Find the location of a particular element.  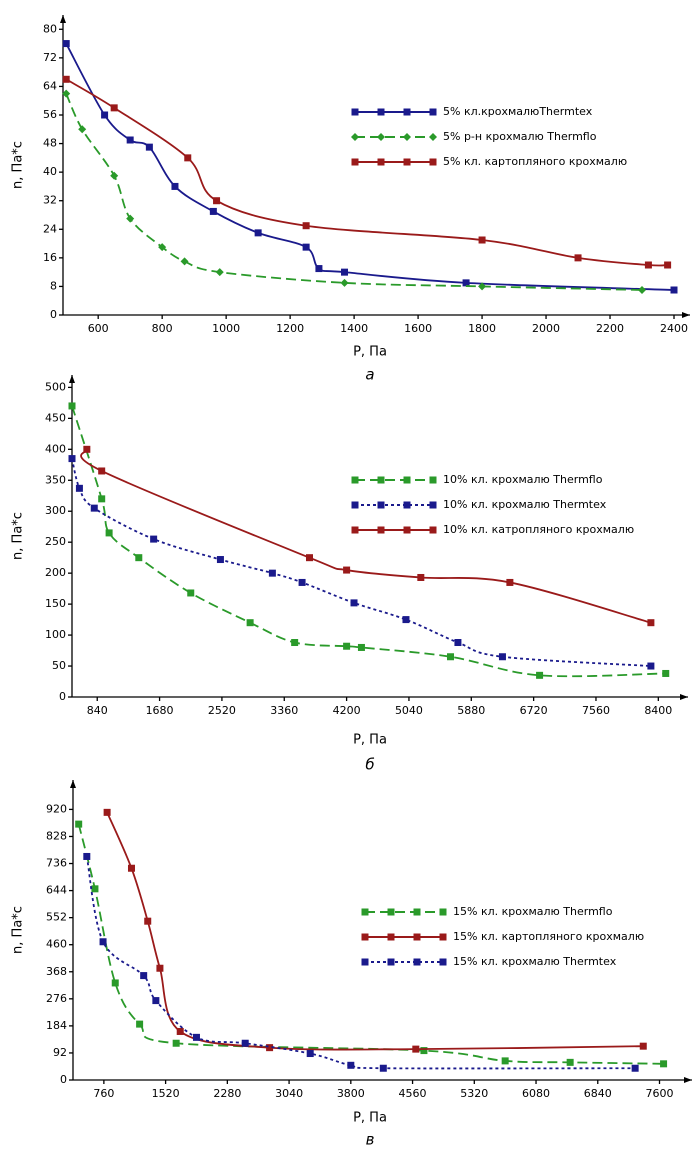

legend-label: 5% кл. картопляного крохмалю is located at coordinates (535, 161).